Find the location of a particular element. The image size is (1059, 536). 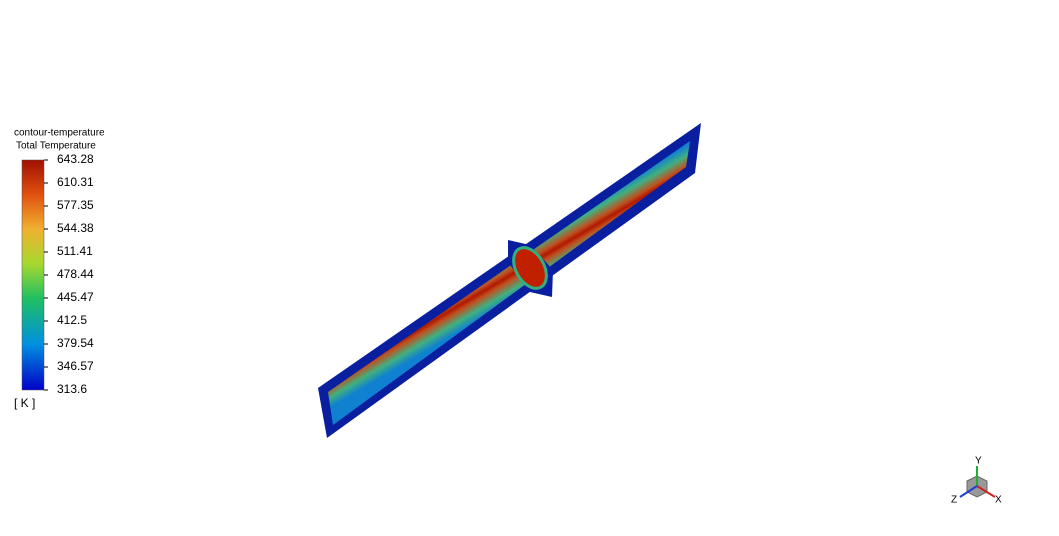

tick-label: 412.5 is located at coordinates (72, 320).